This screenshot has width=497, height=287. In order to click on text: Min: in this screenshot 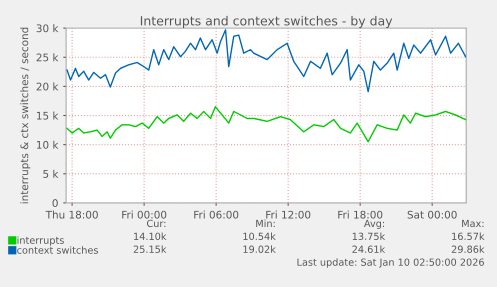, I will do `click(265, 223)`.